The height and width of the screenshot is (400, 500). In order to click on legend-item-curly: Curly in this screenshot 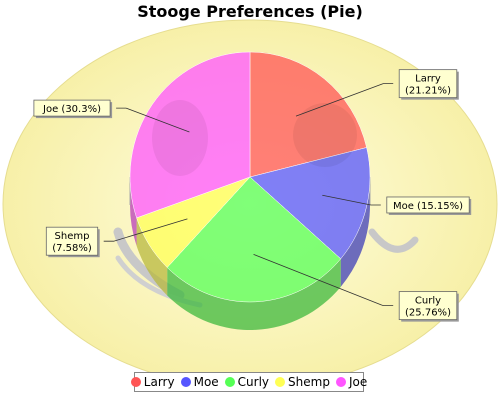, I will do `click(247, 382)`.